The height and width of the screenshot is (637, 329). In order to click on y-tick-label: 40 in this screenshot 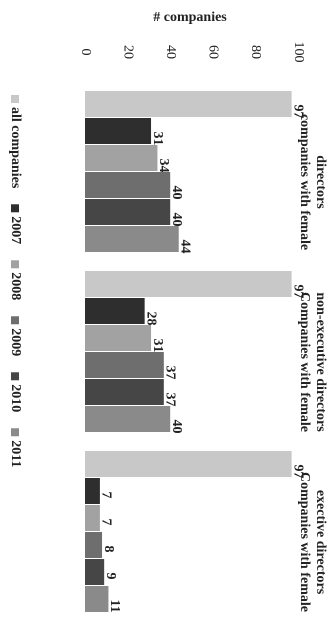, I will do `click(170, 52)`.